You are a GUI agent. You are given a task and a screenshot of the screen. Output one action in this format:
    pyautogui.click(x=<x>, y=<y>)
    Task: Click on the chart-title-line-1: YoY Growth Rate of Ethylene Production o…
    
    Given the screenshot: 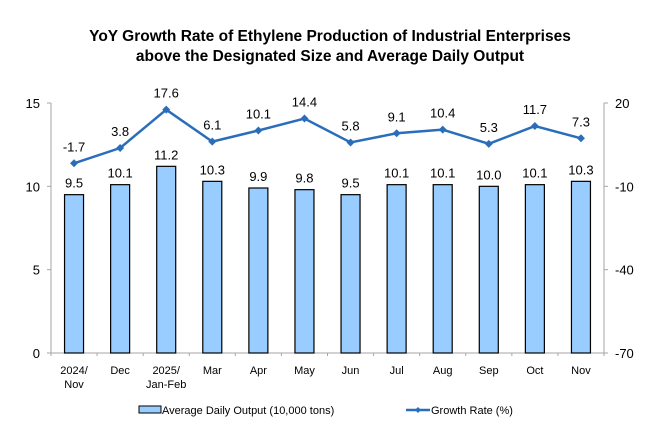 What is the action you would take?
    pyautogui.click(x=330, y=36)
    